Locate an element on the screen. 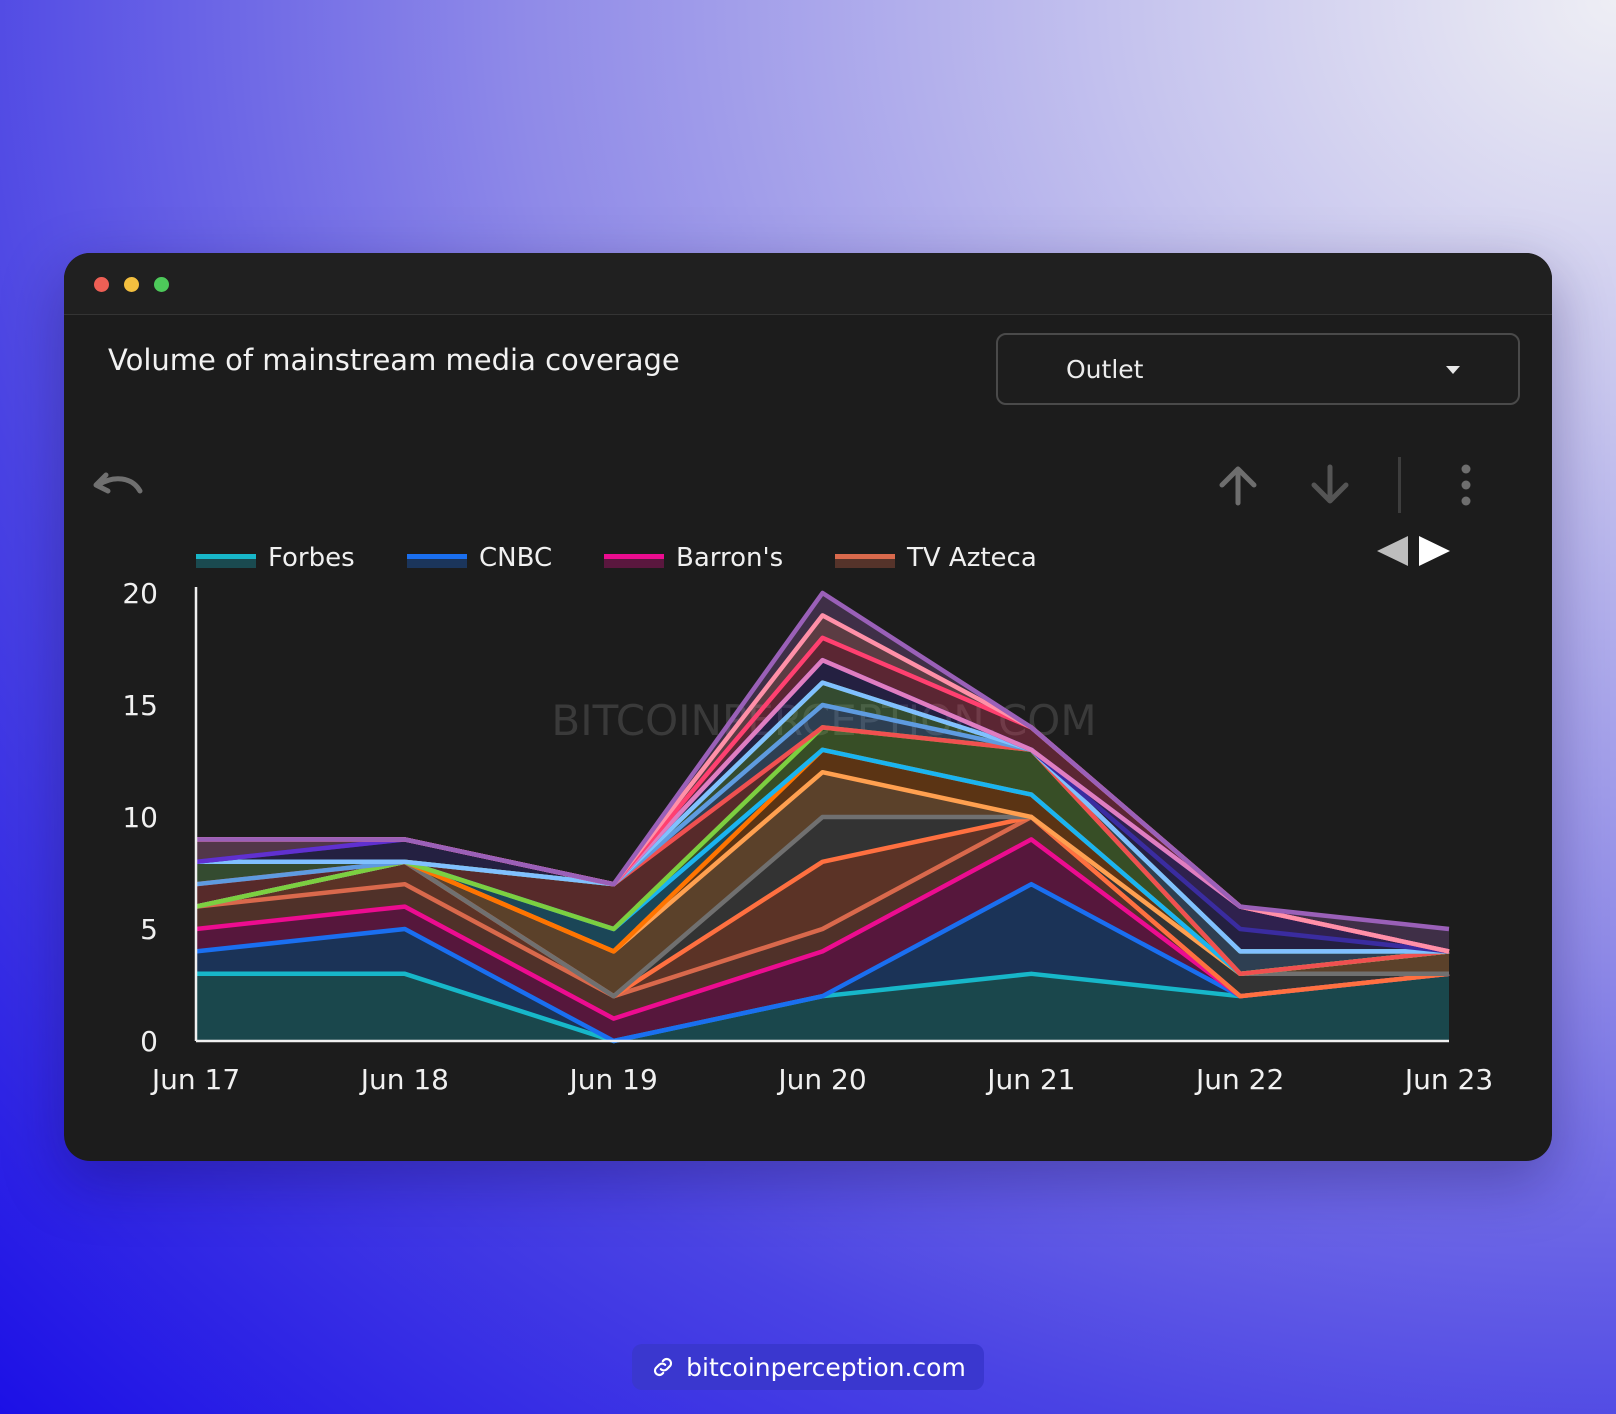  legend-label: Barron's is located at coordinates (729, 558).